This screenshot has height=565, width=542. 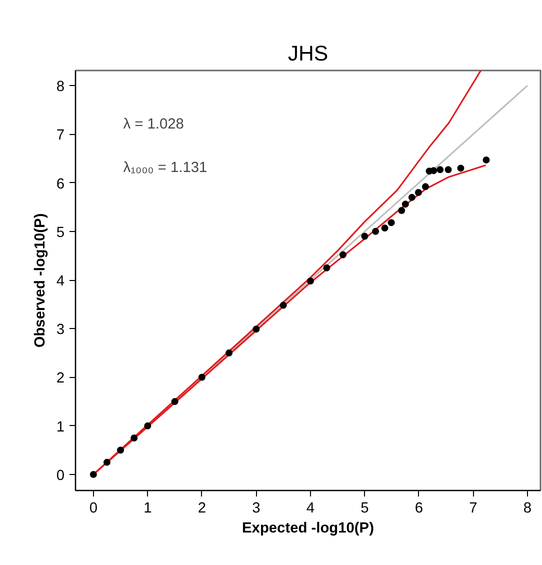 What do you see at coordinates (148, 508) in the screenshot?
I see `x-tick-label: 1` at bounding box center [148, 508].